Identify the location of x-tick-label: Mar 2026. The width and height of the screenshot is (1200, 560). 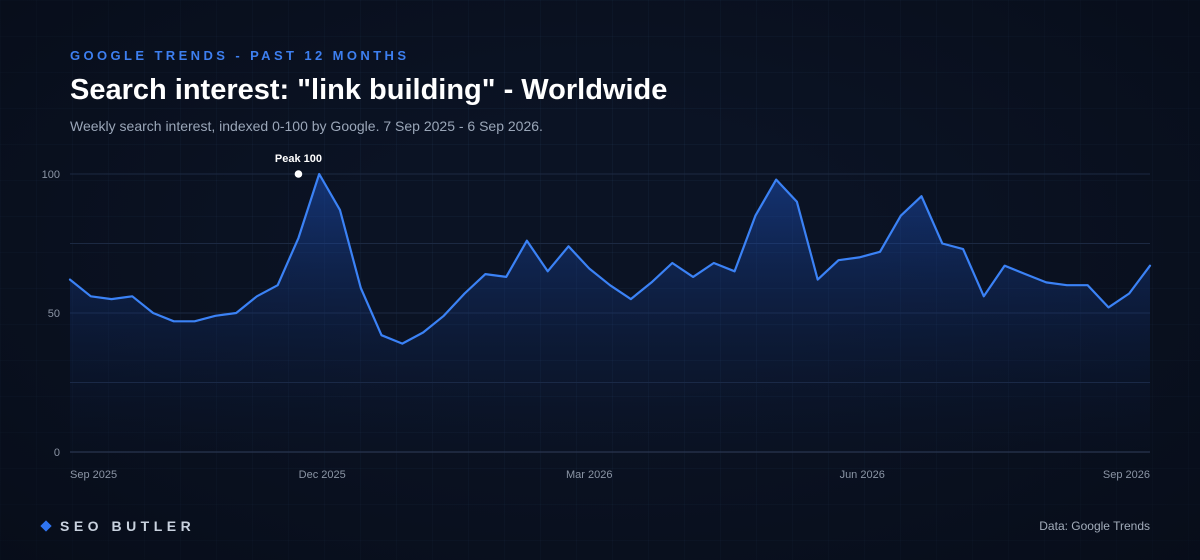
(589, 475).